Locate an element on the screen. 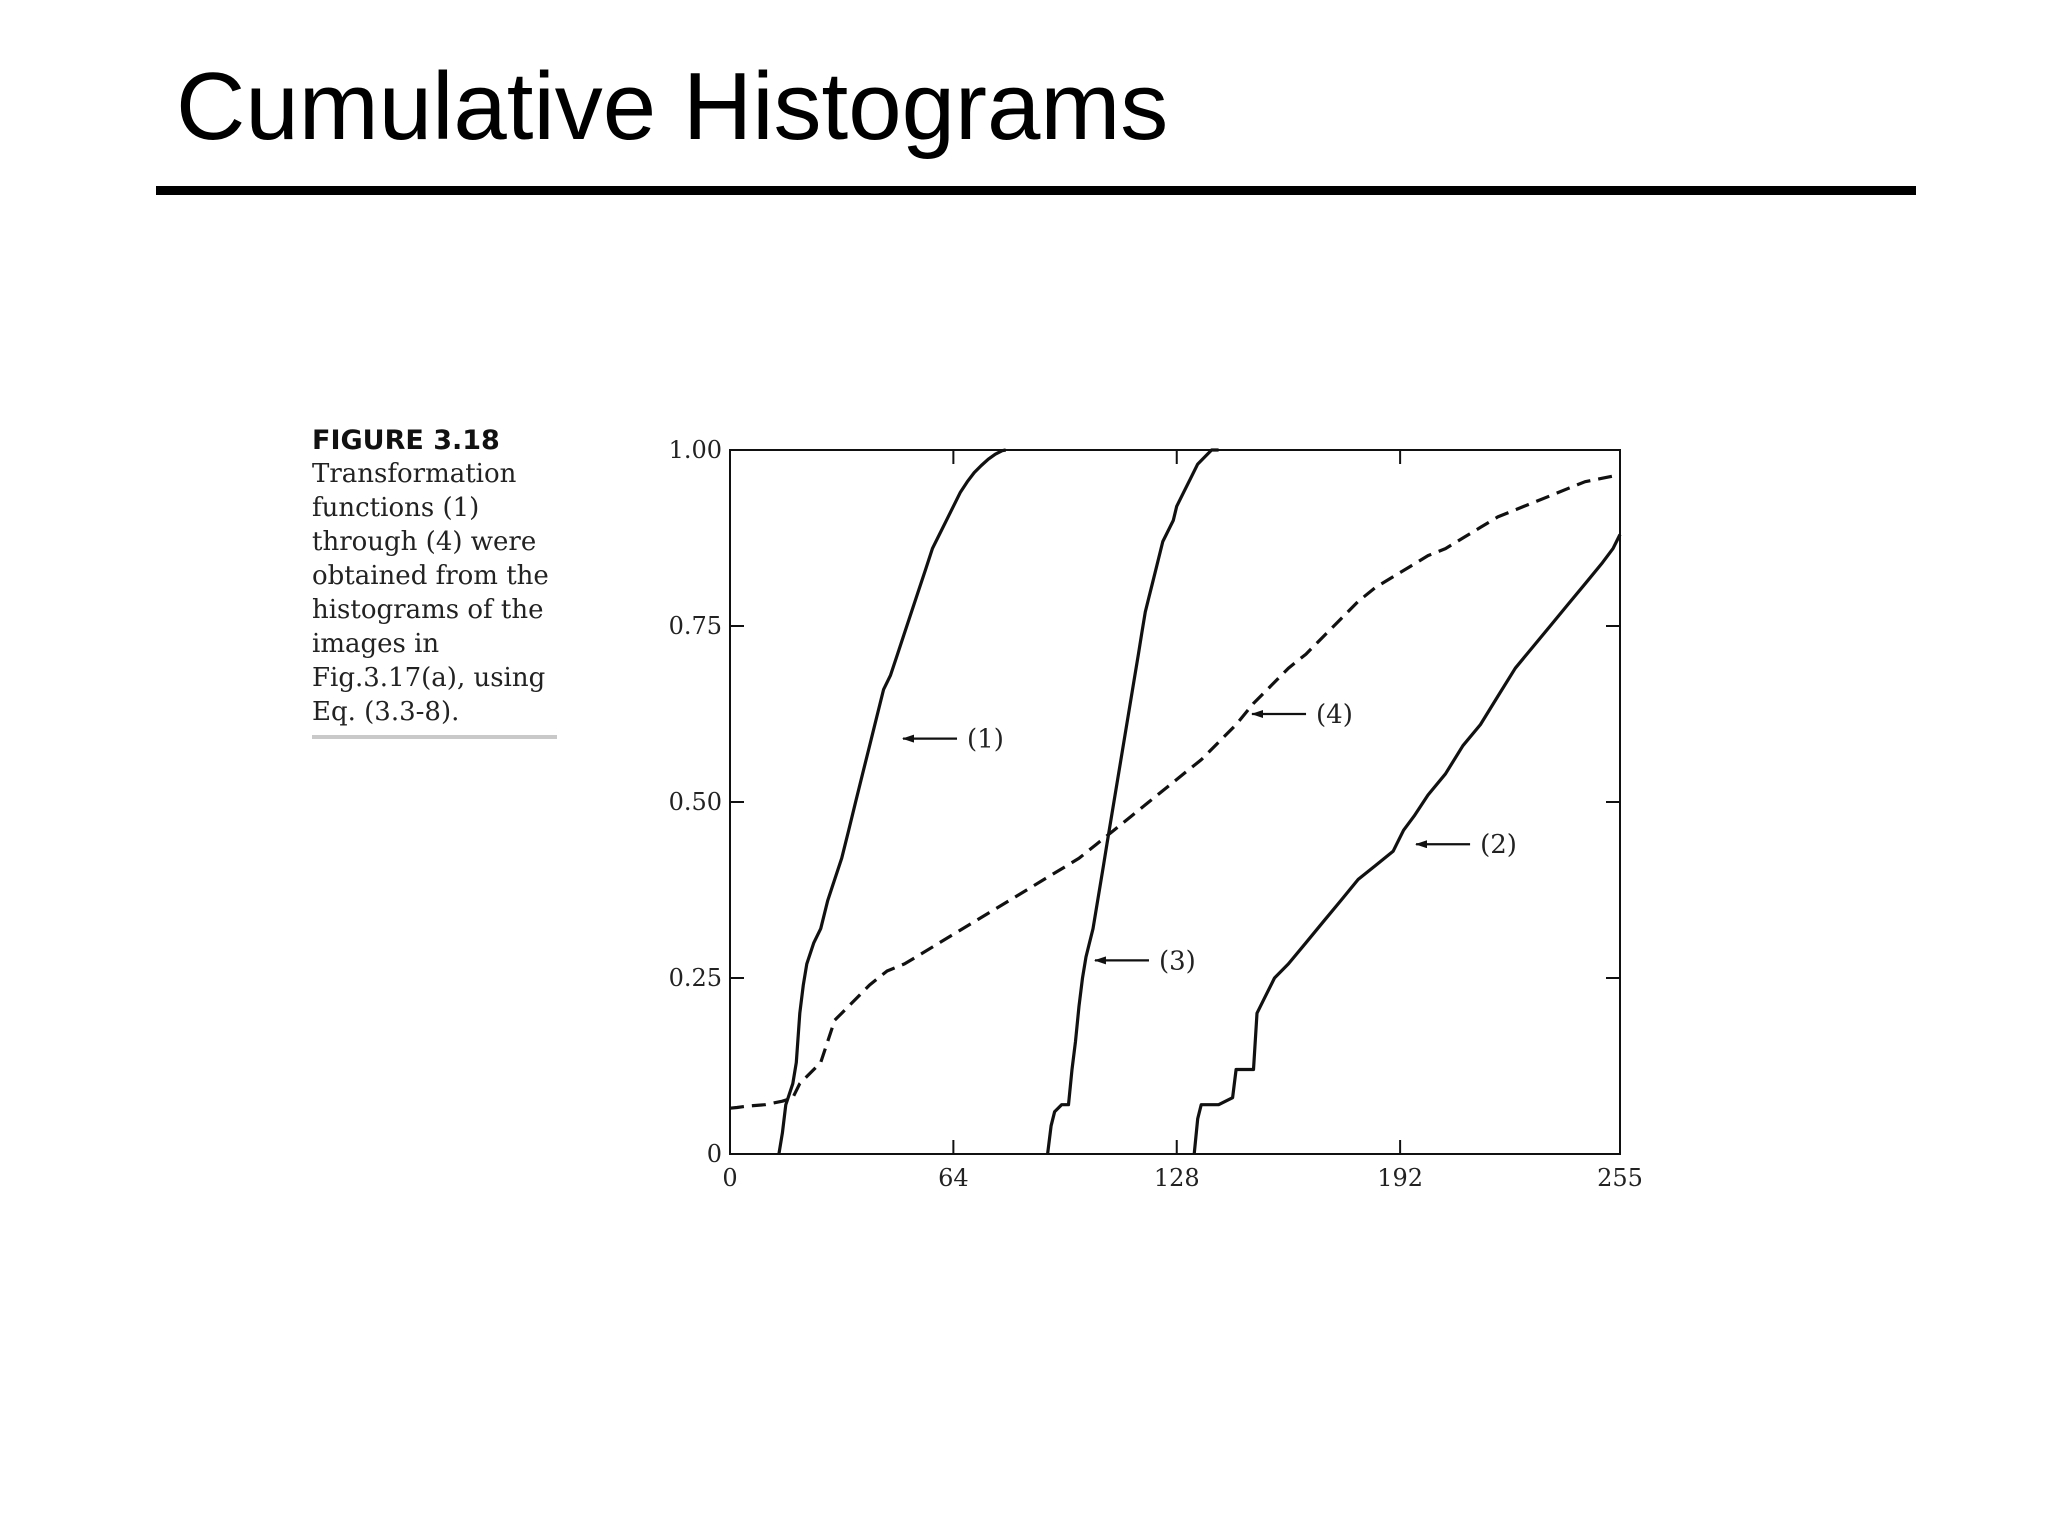  figure-caption-heading: FIGURE 3.18 is located at coordinates (406, 440).